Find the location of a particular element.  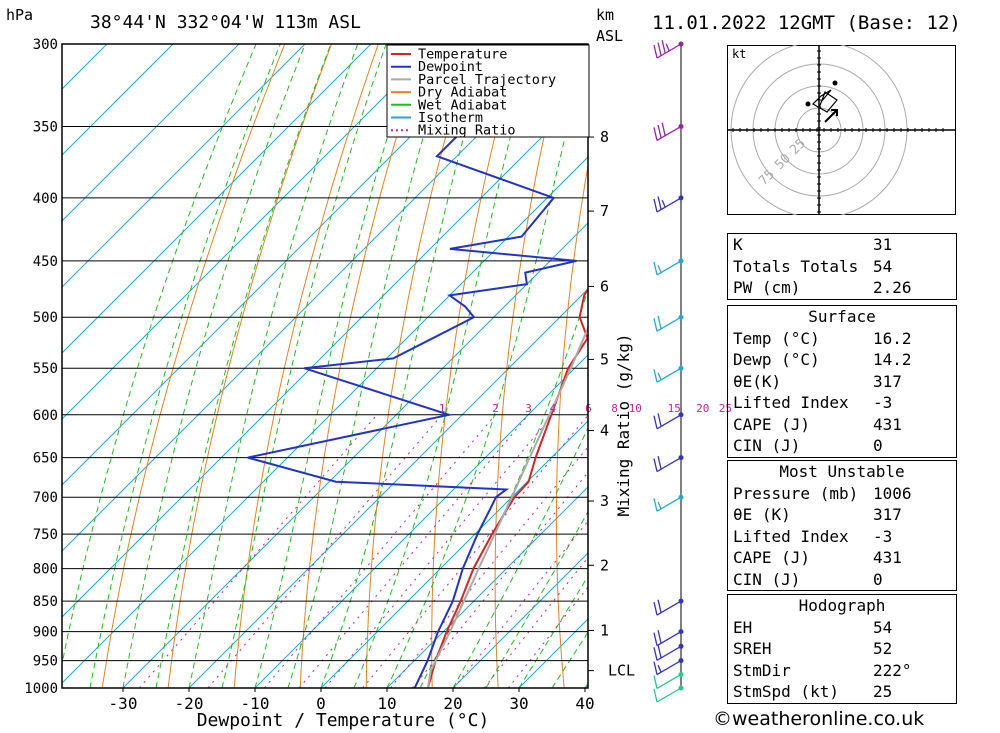

surface-index-label: Lifted Index is located at coordinates (791, 402).